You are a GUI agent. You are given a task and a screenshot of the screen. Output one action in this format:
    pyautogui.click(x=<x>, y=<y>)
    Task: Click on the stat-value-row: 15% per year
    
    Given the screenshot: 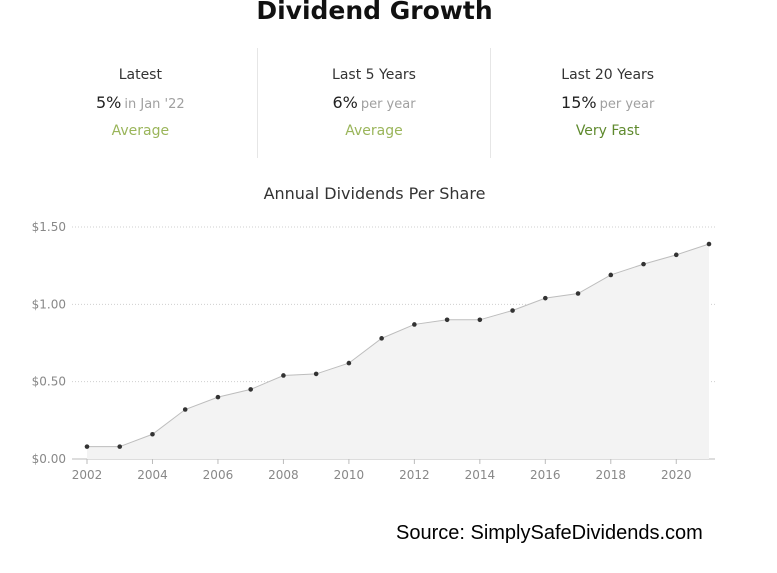 What is the action you would take?
    pyautogui.click(x=607, y=102)
    